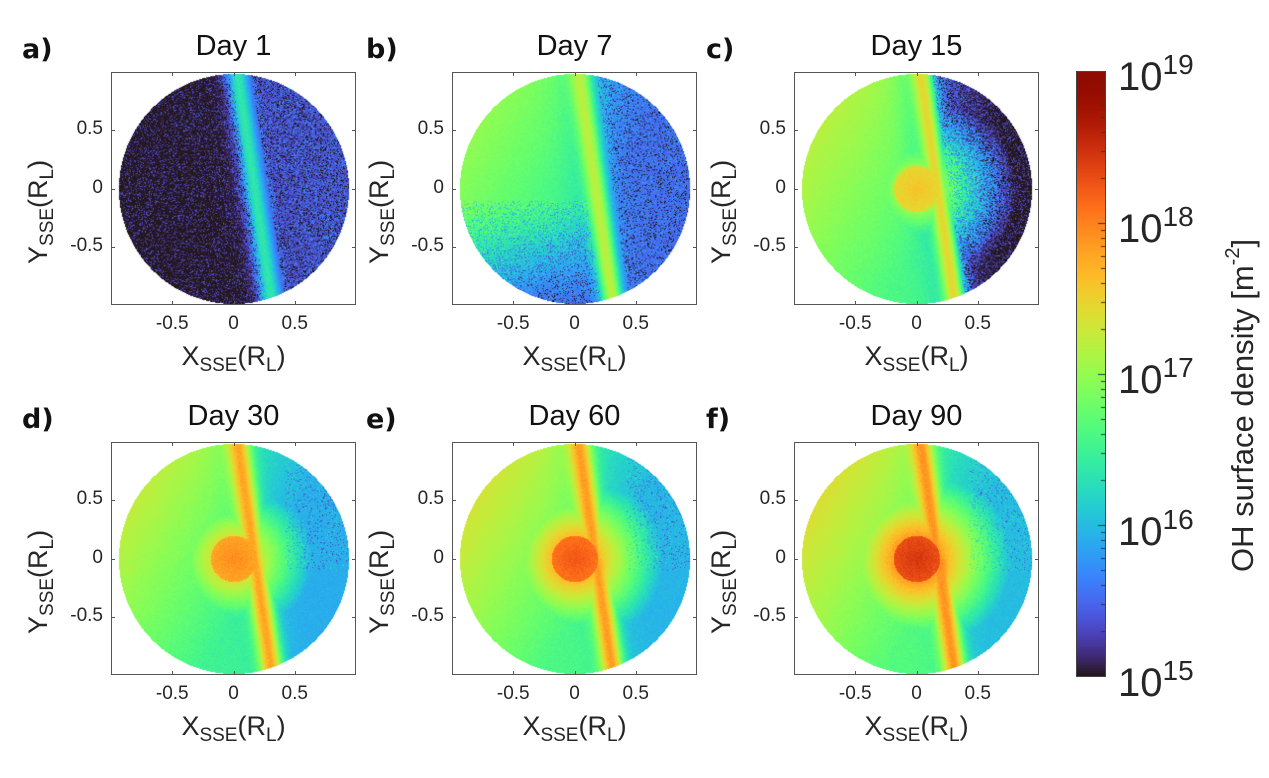 Image resolution: width=1269 pixels, height=778 pixels. I want to click on panel-title: Day 1, so click(233, 46).